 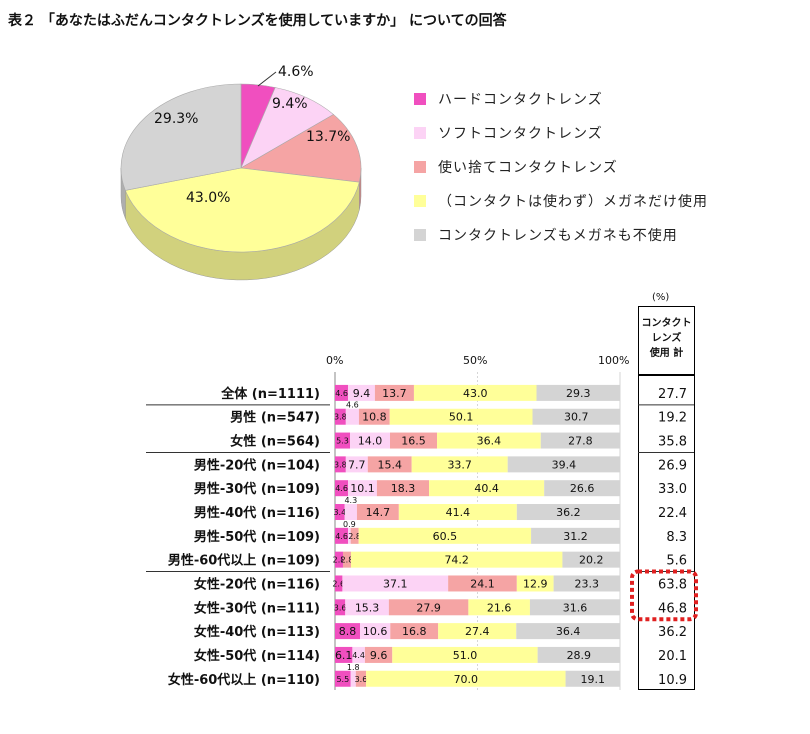 I want to click on bar-data-label: 0.9, so click(x=349, y=524).